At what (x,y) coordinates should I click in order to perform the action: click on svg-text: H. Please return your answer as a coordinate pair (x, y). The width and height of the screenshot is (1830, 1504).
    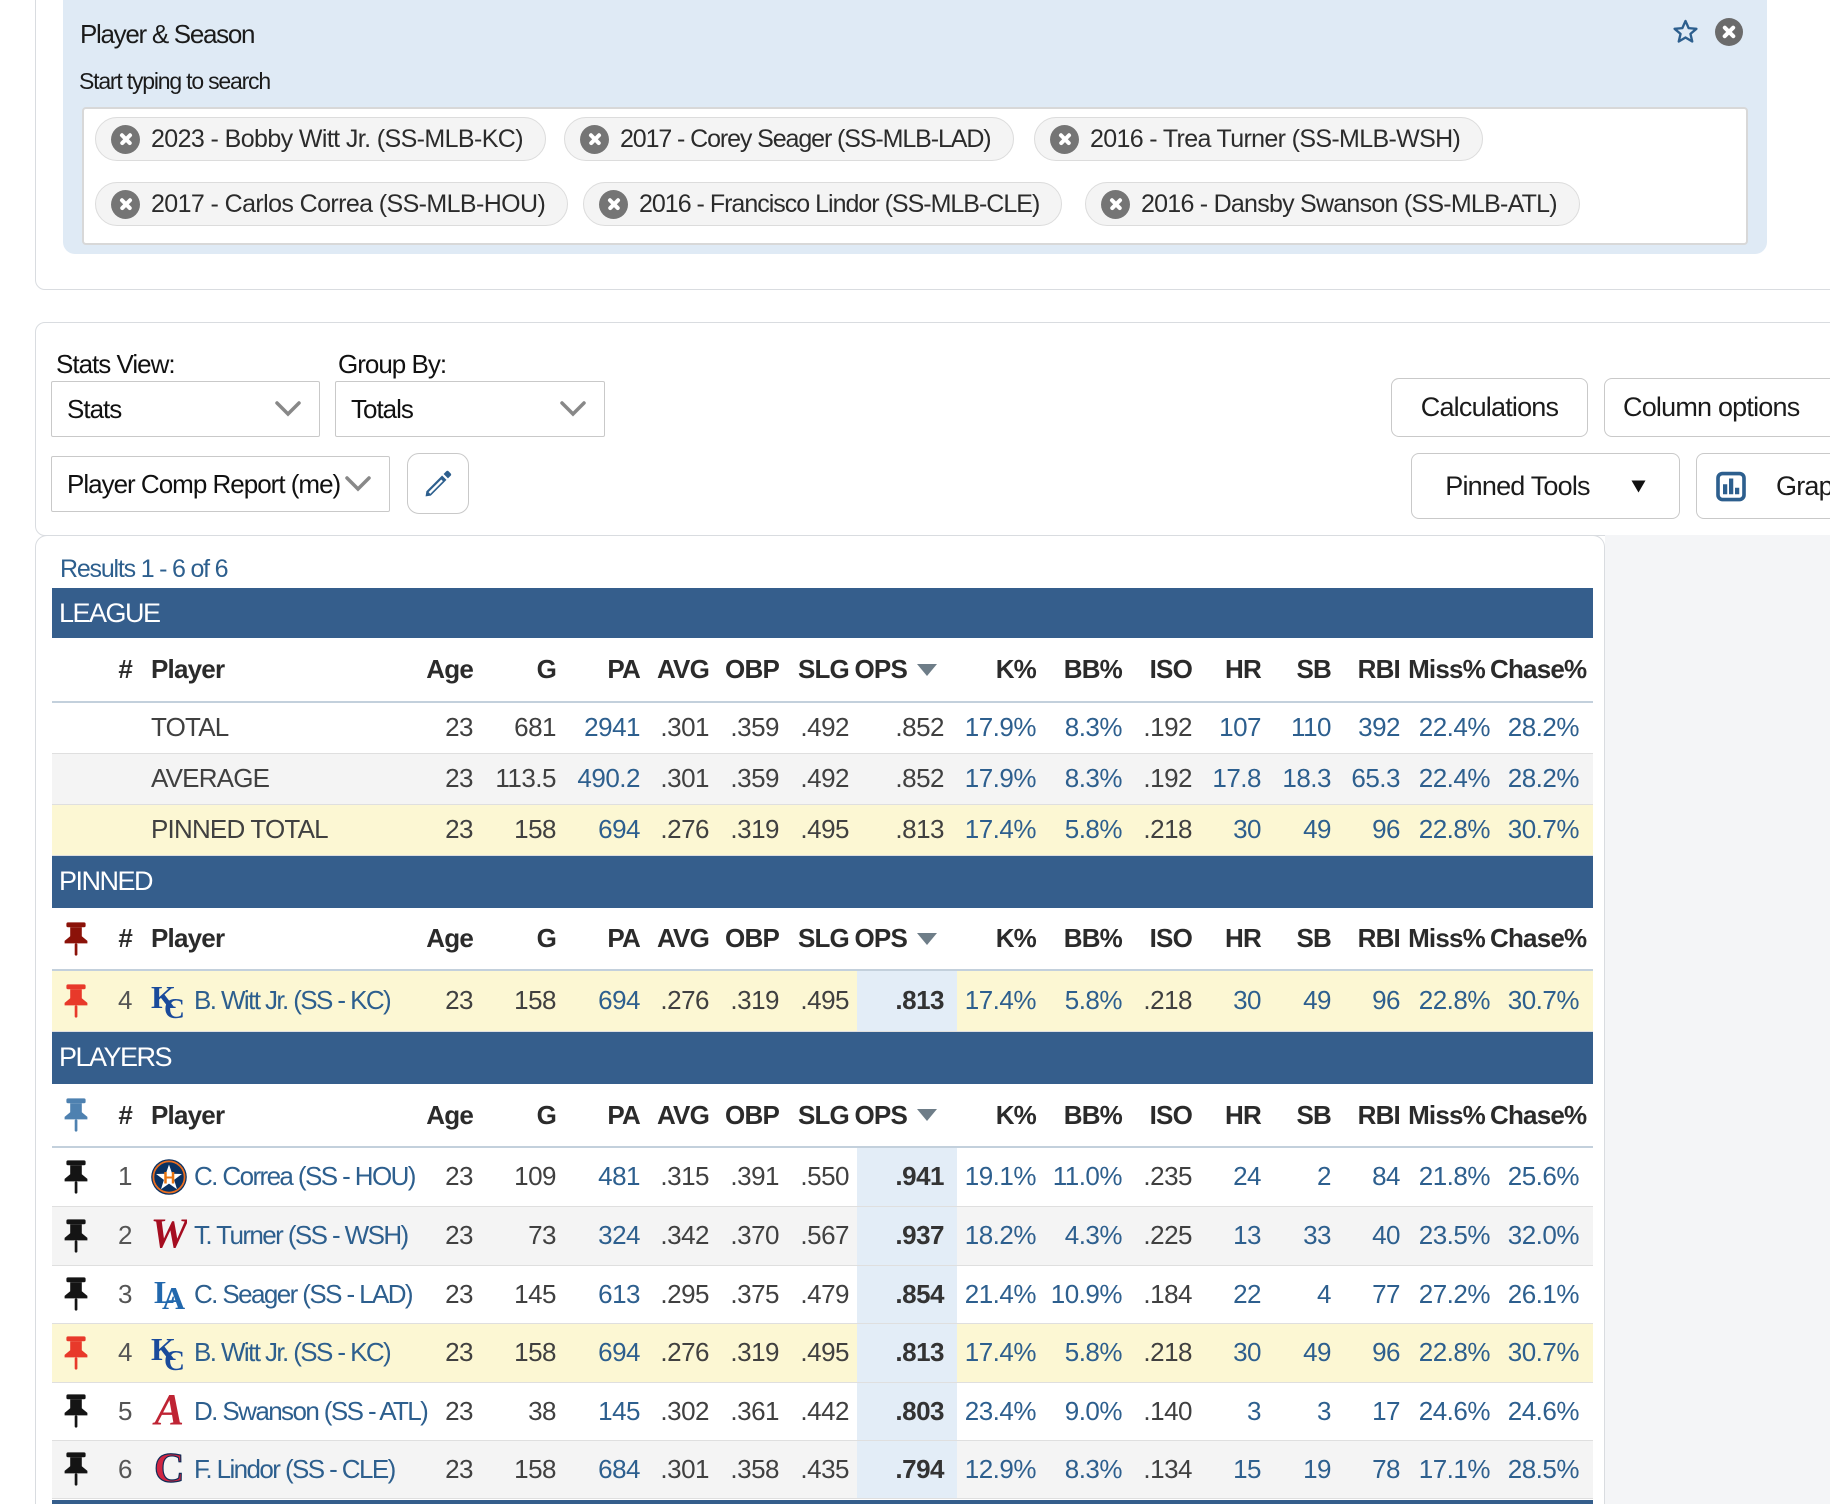
    Looking at the image, I should click on (169, 1177).